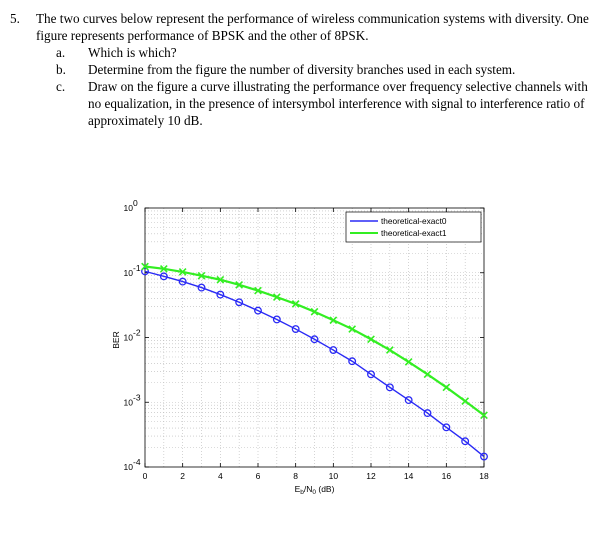 The image size is (602, 537). Describe the element at coordinates (414, 233) in the screenshot. I see `legend-label: theoretical-exact1` at that location.